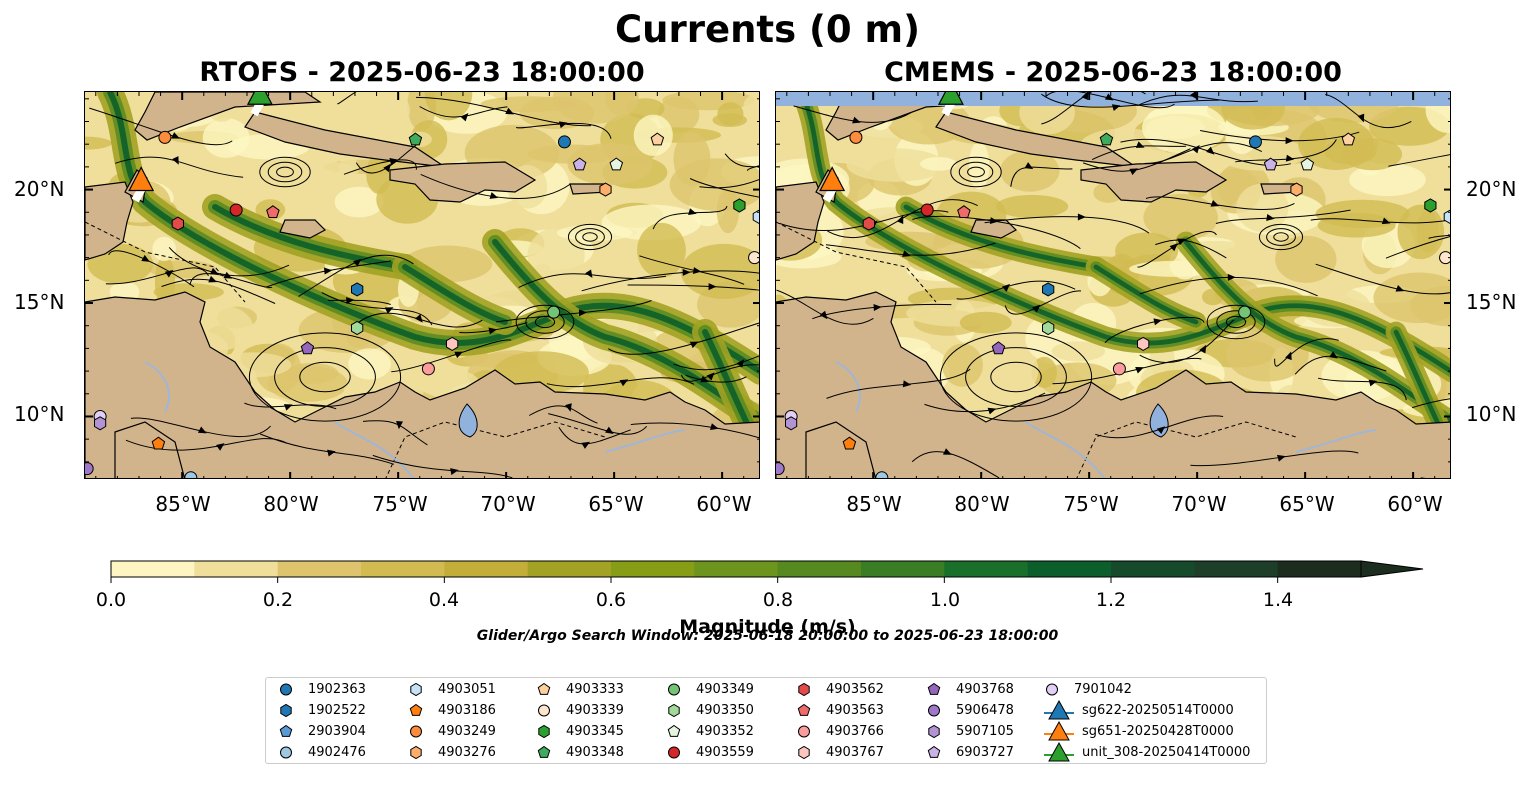 This screenshot has height=802, width=1535. Describe the element at coordinates (452, 752) in the screenshot. I see `legend-item: 4903276` at that location.